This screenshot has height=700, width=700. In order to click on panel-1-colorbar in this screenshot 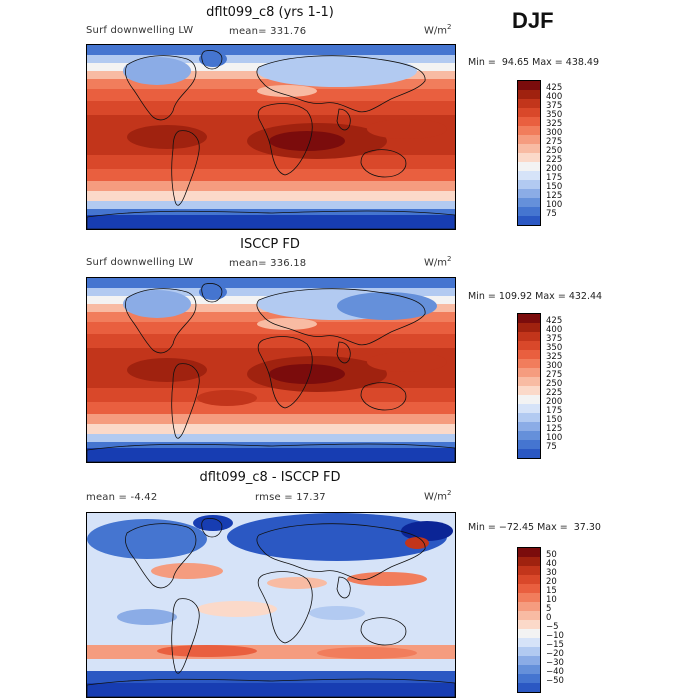, I will do `click(529, 153)`.